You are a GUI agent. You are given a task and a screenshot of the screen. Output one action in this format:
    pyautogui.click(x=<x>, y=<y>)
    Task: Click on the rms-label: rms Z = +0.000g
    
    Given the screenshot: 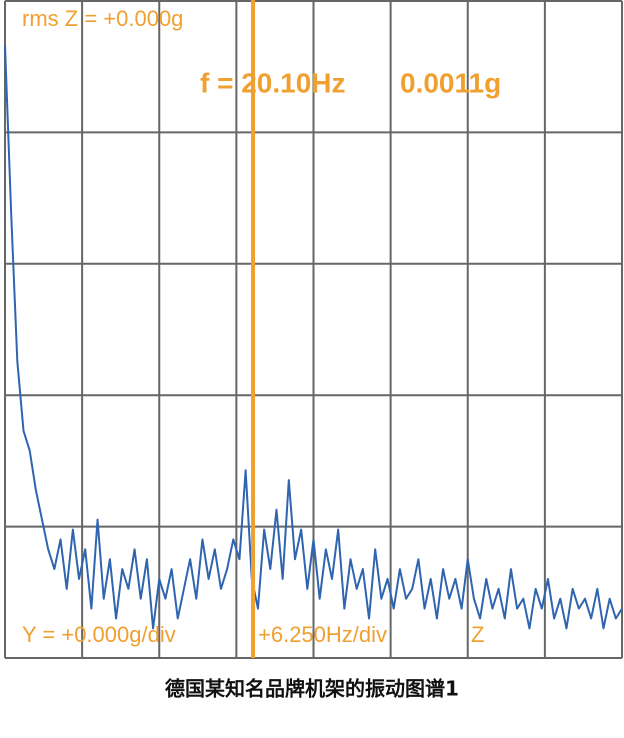 What is the action you would take?
    pyautogui.click(x=102, y=18)
    